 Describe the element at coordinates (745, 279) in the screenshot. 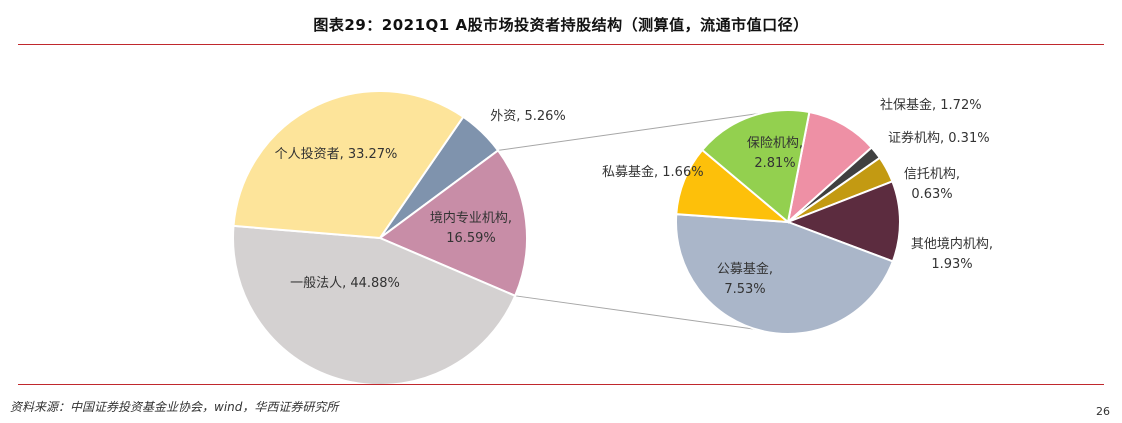

I see `pie2-label-4: 公募基金, 7.53%` at that location.